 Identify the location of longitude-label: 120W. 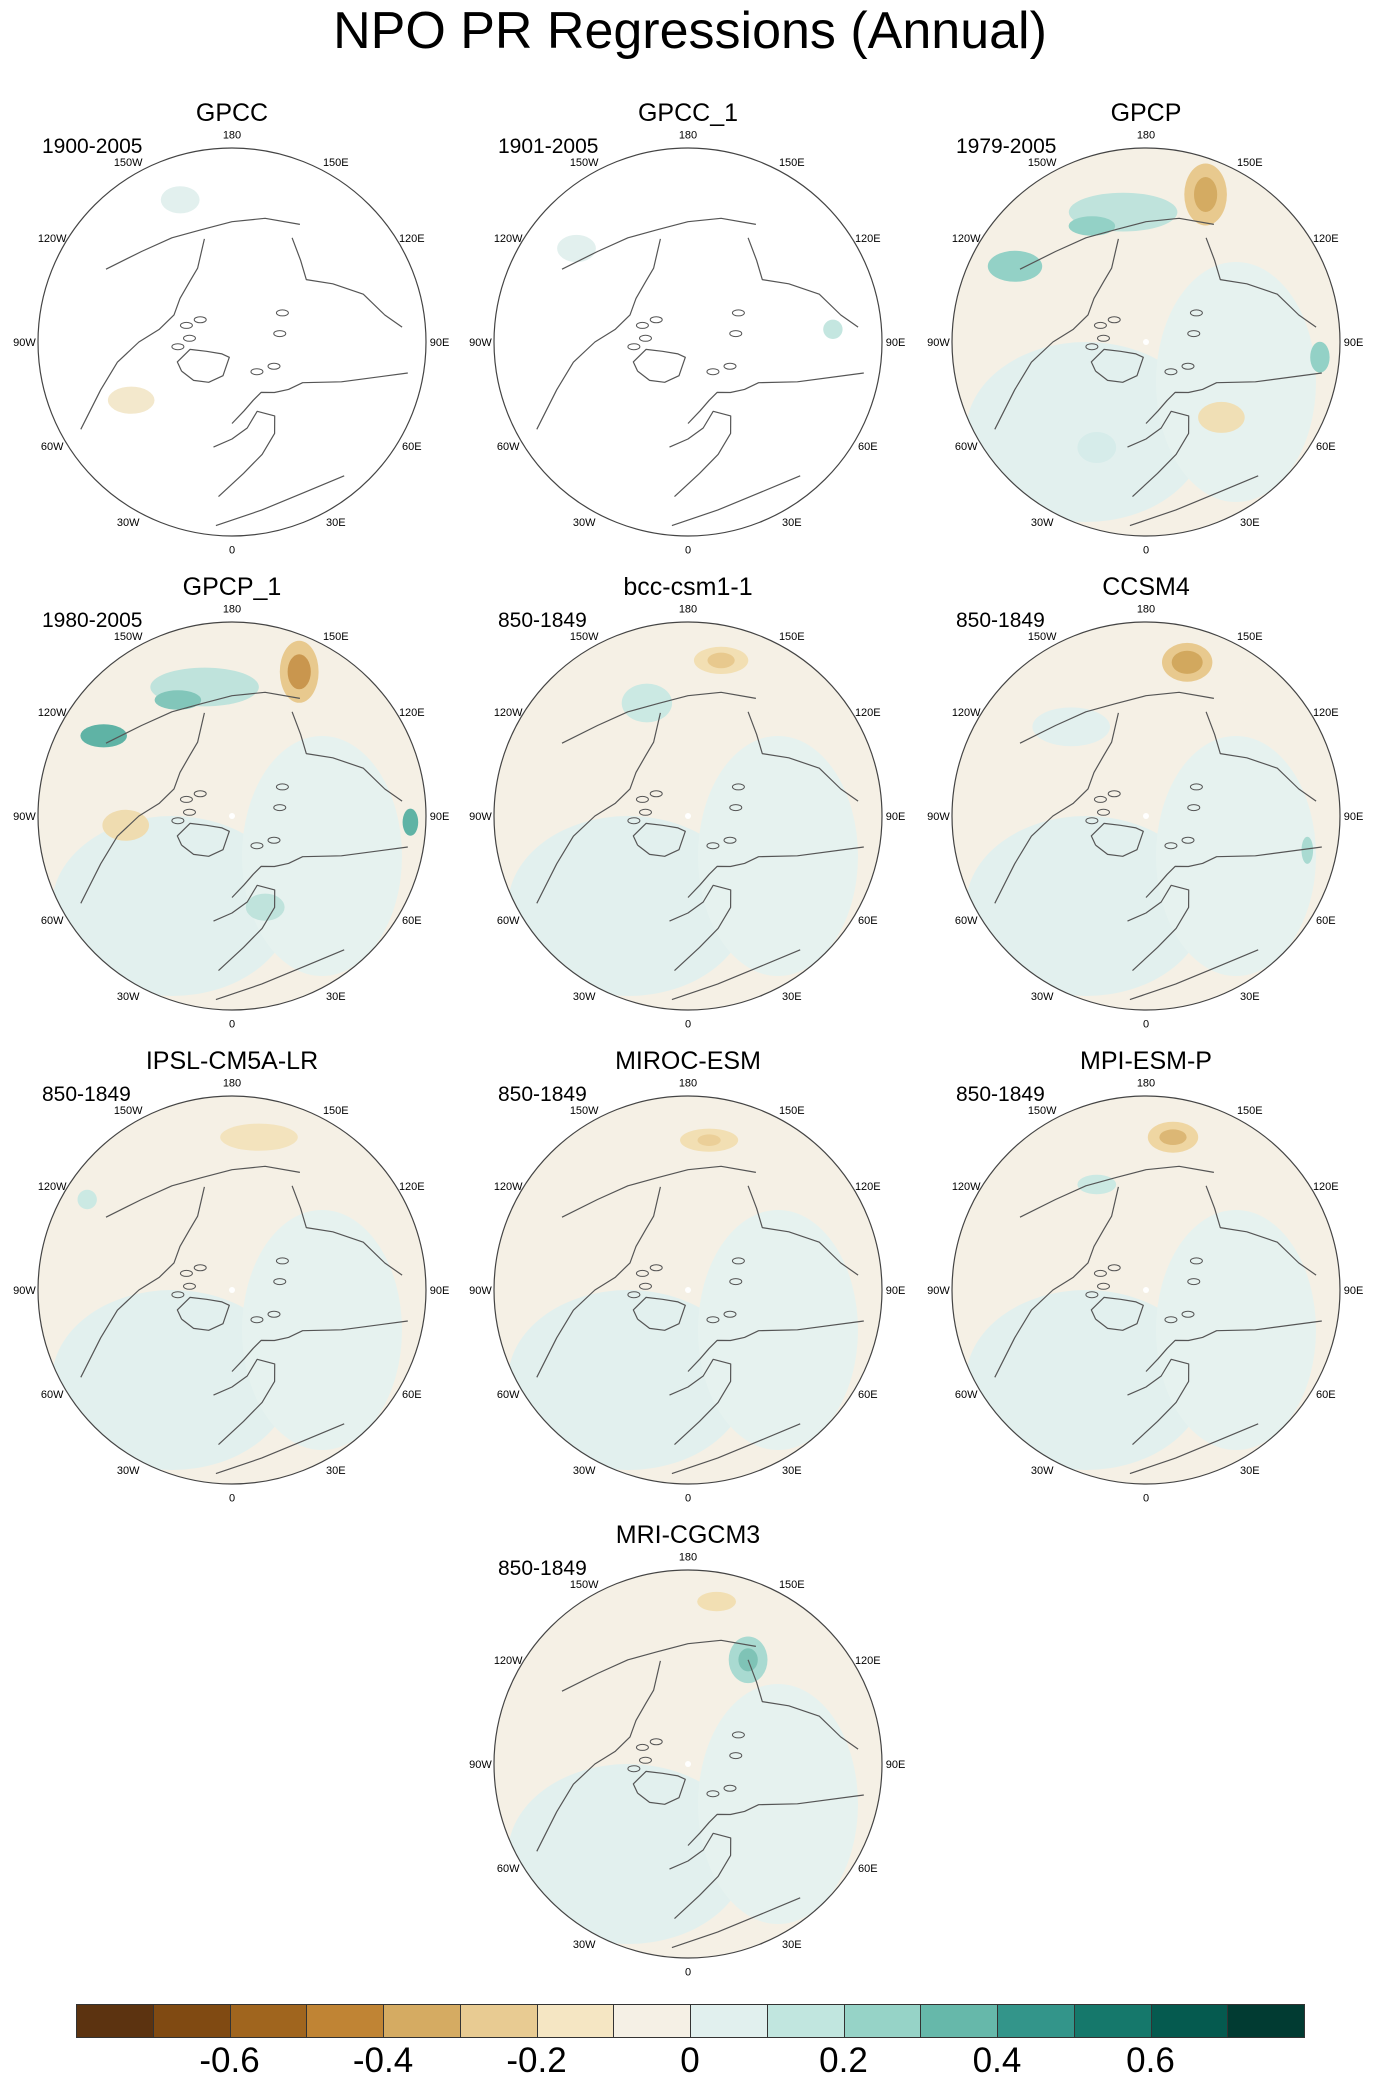
(508, 1661).